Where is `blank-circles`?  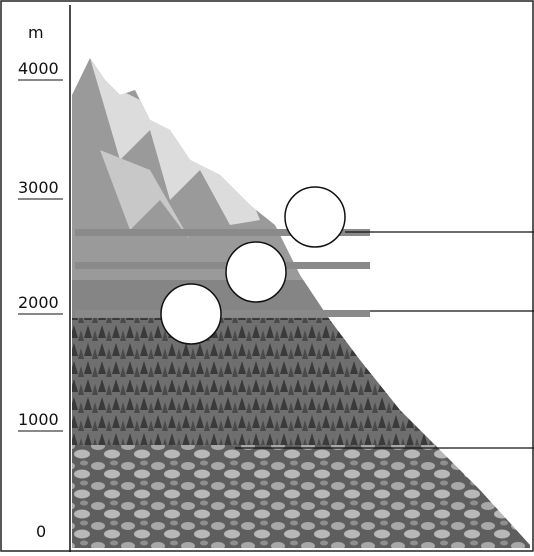 blank-circles is located at coordinates (253, 265).